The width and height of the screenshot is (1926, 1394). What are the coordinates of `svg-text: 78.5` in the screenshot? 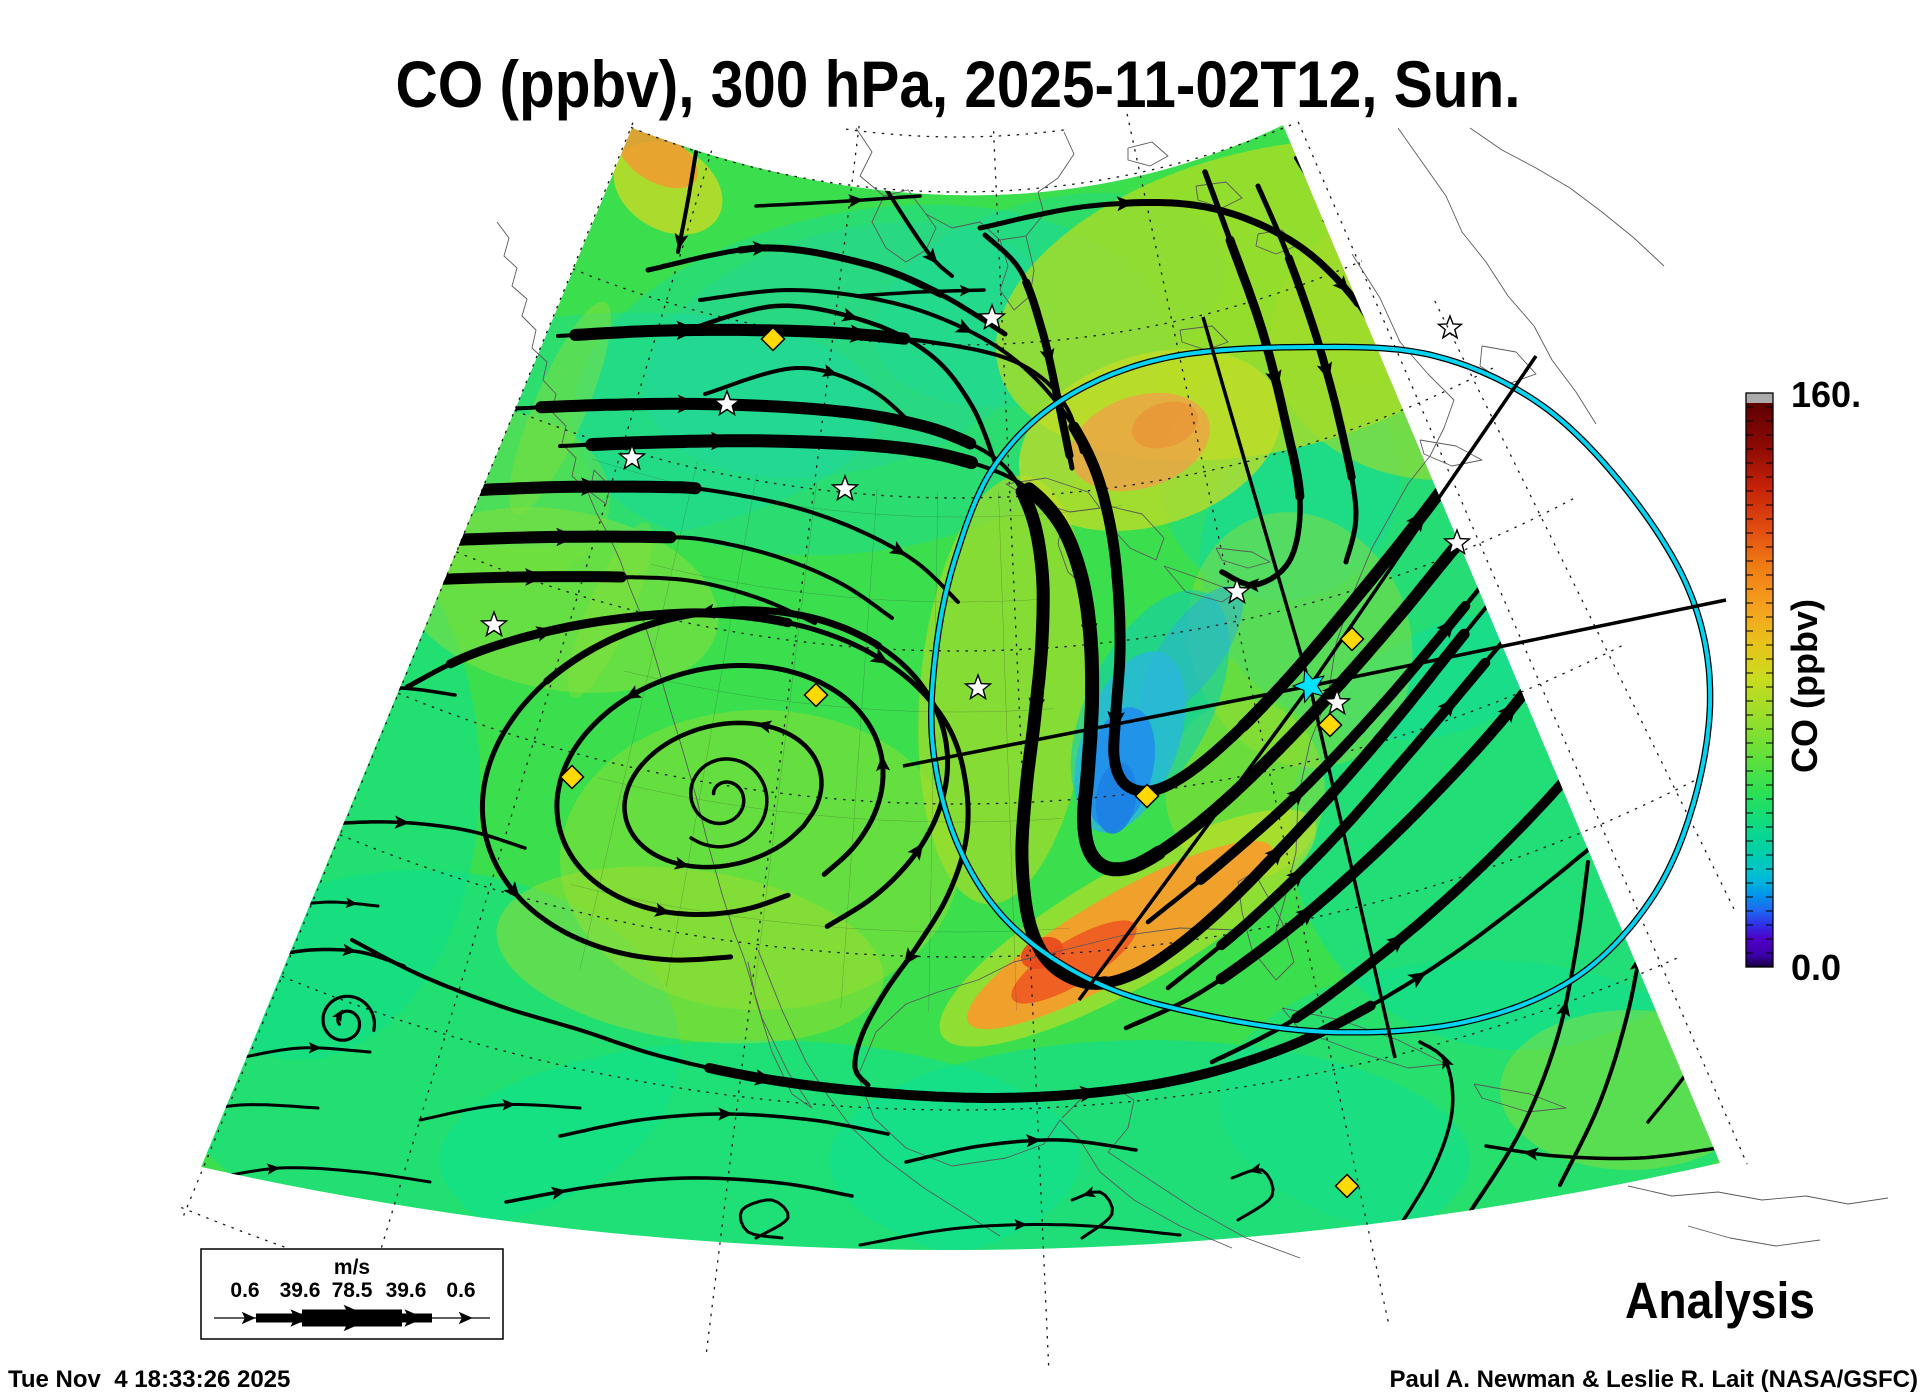 It's located at (352, 1290).